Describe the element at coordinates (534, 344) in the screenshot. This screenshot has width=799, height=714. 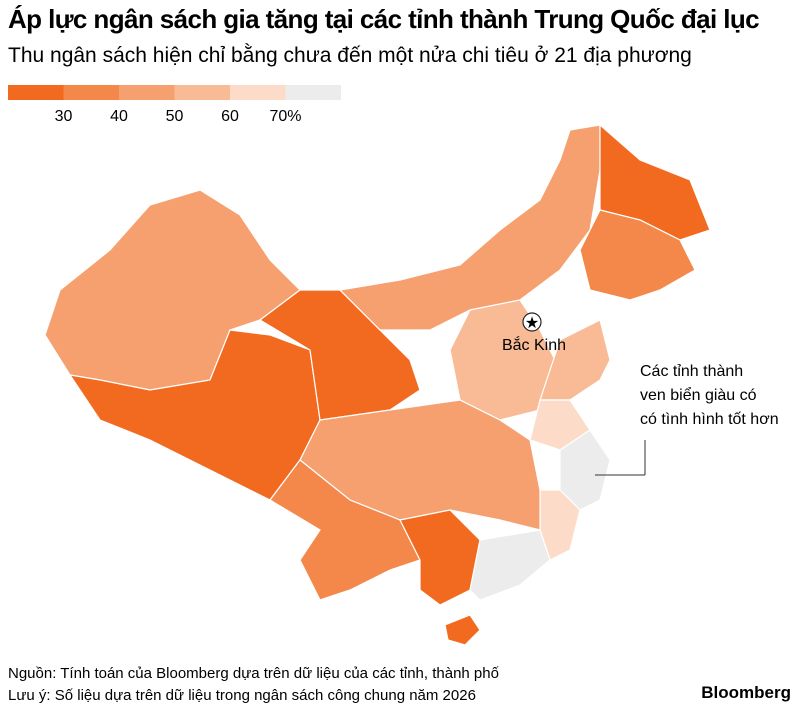
I see `capital-label: Bắc Kinh` at that location.